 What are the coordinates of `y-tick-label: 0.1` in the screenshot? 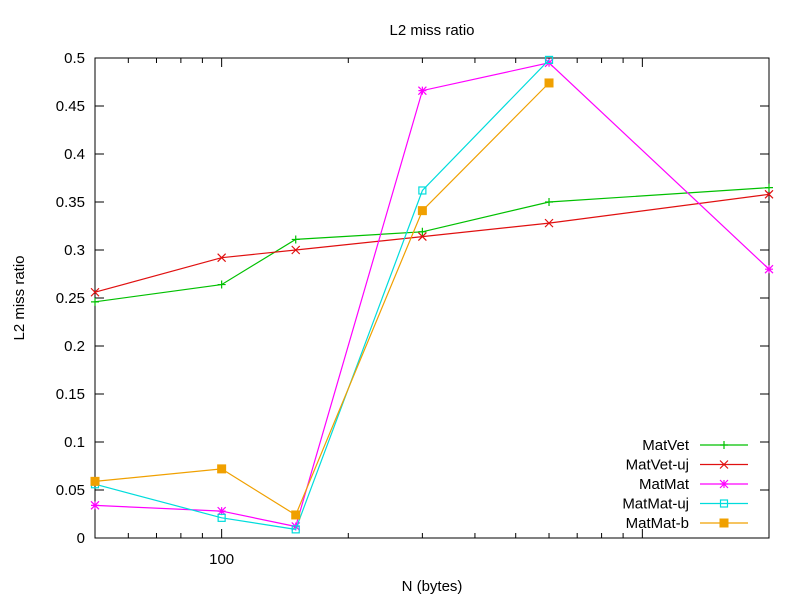 It's located at (74, 442).